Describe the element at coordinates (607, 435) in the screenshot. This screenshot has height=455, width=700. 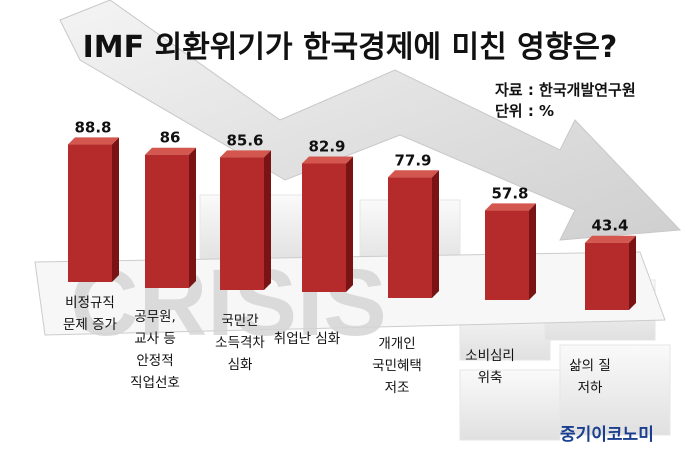
I see `publisher-watermark: 중기이코노미` at that location.